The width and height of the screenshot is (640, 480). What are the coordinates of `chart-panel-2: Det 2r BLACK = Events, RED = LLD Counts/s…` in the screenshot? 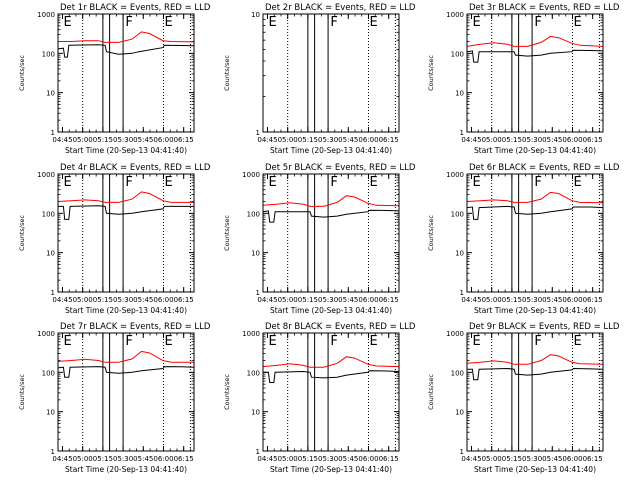 It's located at (319, 79).